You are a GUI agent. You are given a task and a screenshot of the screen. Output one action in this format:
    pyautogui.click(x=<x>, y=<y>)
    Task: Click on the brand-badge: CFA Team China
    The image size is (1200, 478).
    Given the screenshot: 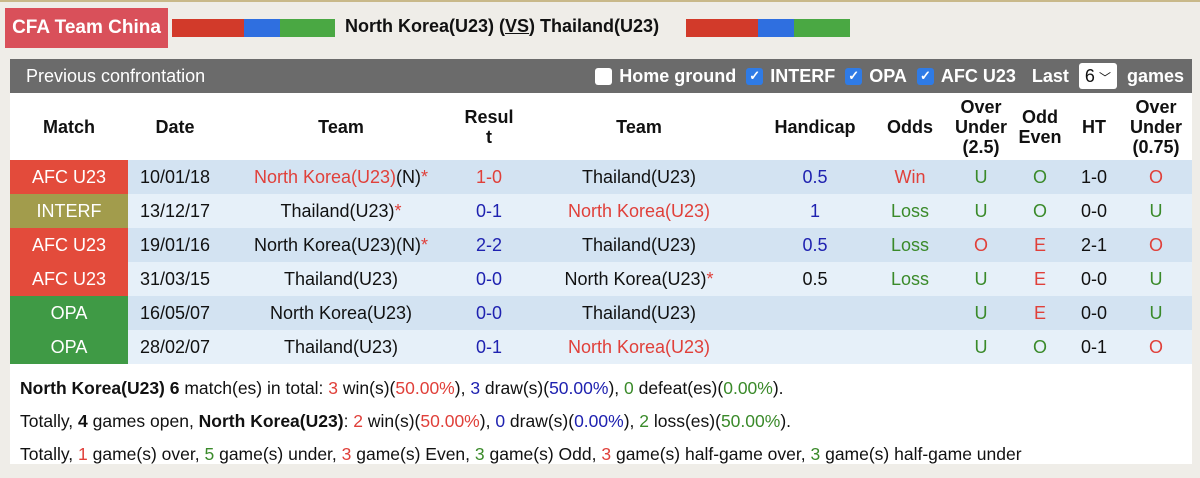 What is the action you would take?
    pyautogui.click(x=86, y=28)
    